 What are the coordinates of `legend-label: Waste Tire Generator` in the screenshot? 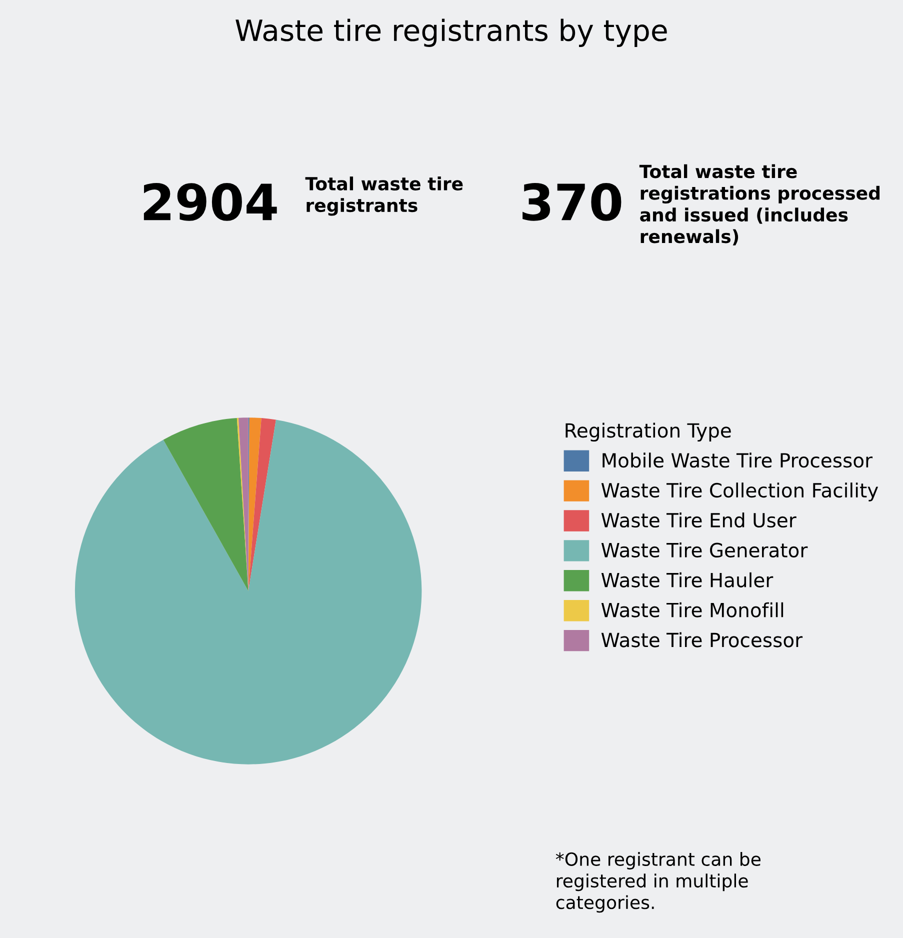 It's located at (704, 550).